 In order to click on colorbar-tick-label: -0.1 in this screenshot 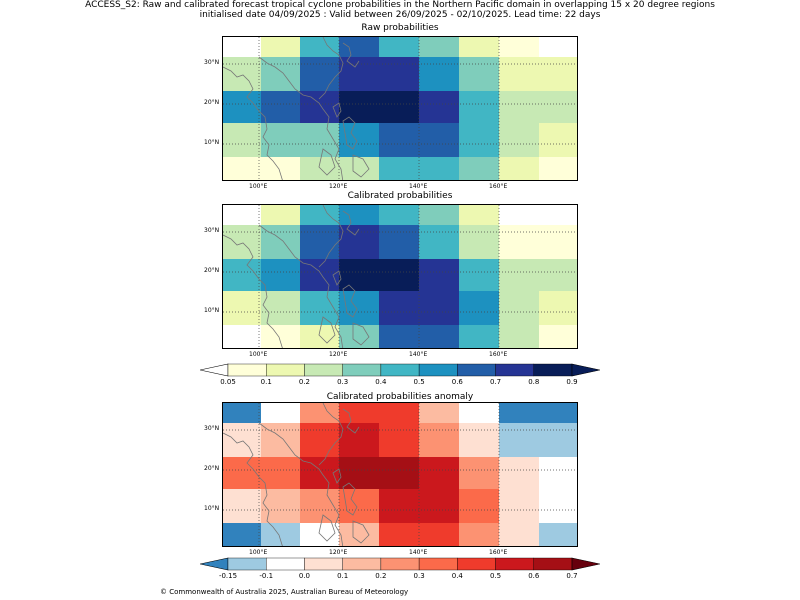, I will do `click(266, 576)`.